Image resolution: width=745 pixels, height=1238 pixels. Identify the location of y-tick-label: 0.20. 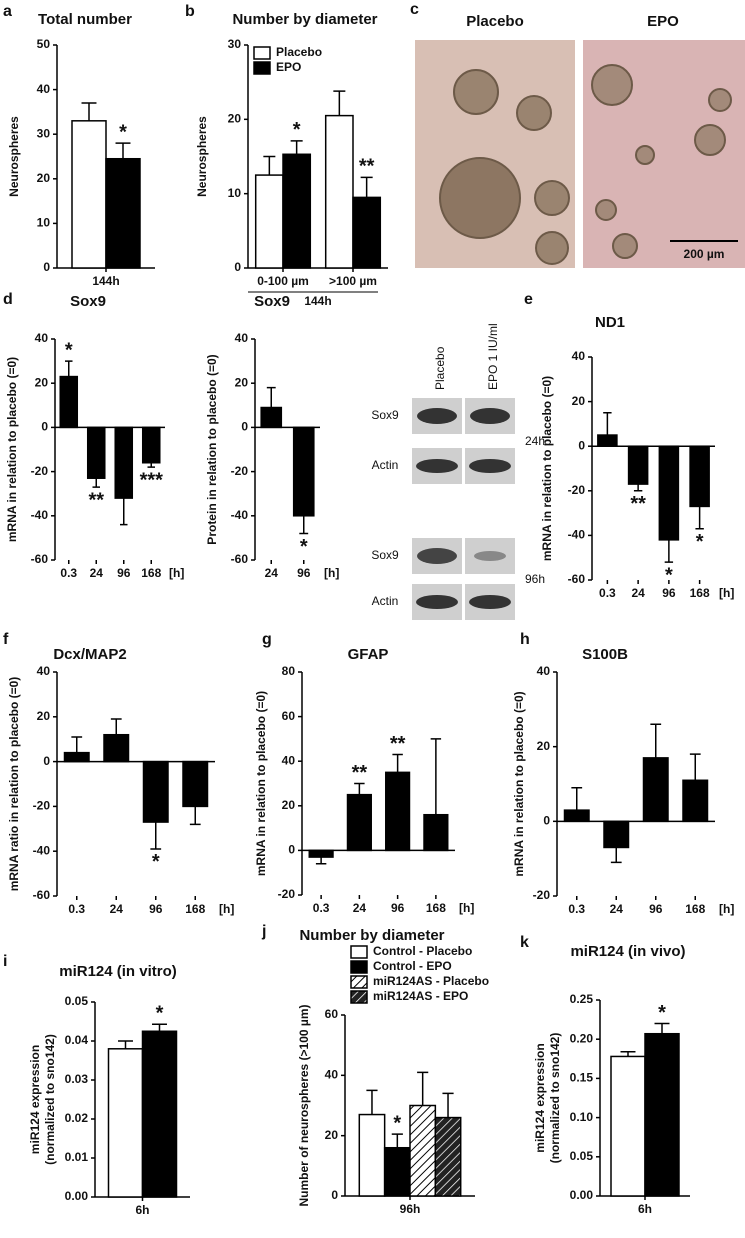
(582, 1038).